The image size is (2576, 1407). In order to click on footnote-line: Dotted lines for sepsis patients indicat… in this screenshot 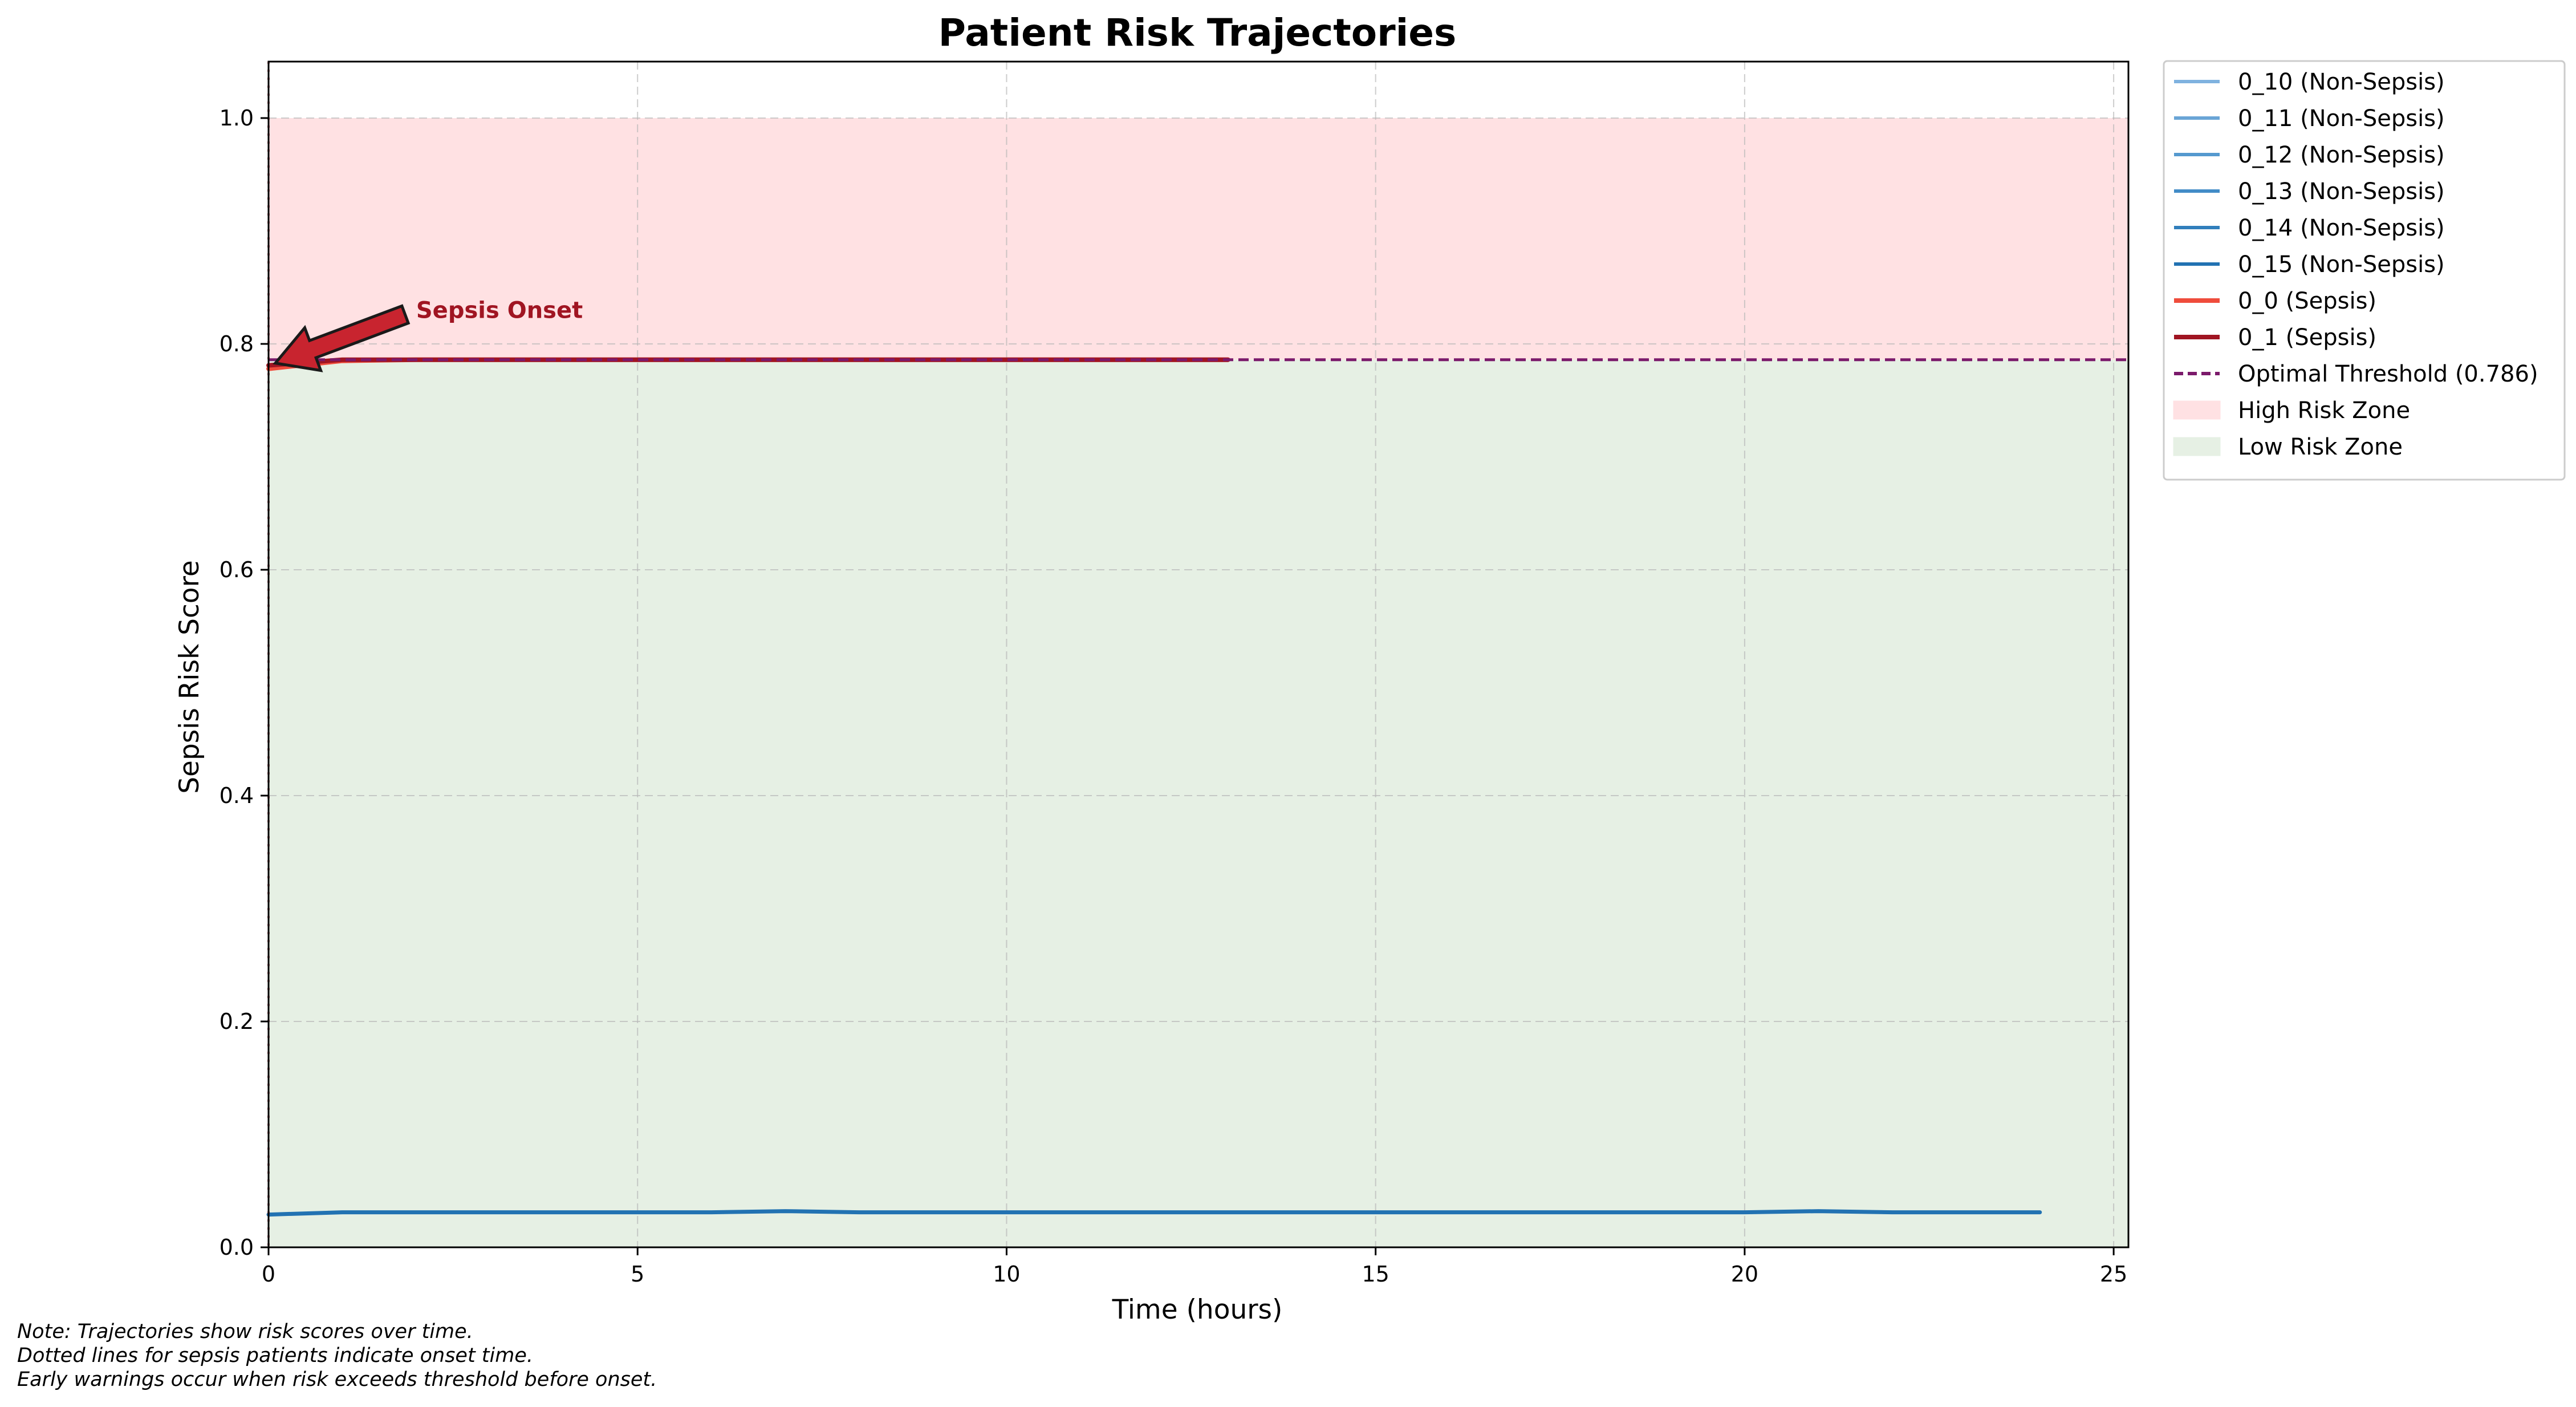, I will do `click(275, 1355)`.